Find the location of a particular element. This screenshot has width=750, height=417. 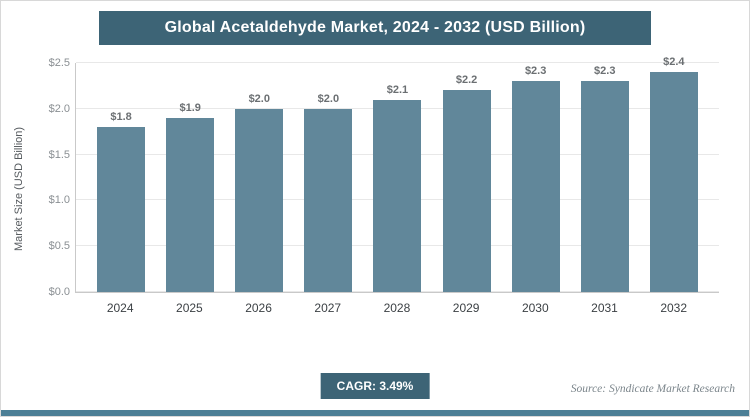

x-tick-label: 2025 is located at coordinates (189, 308).